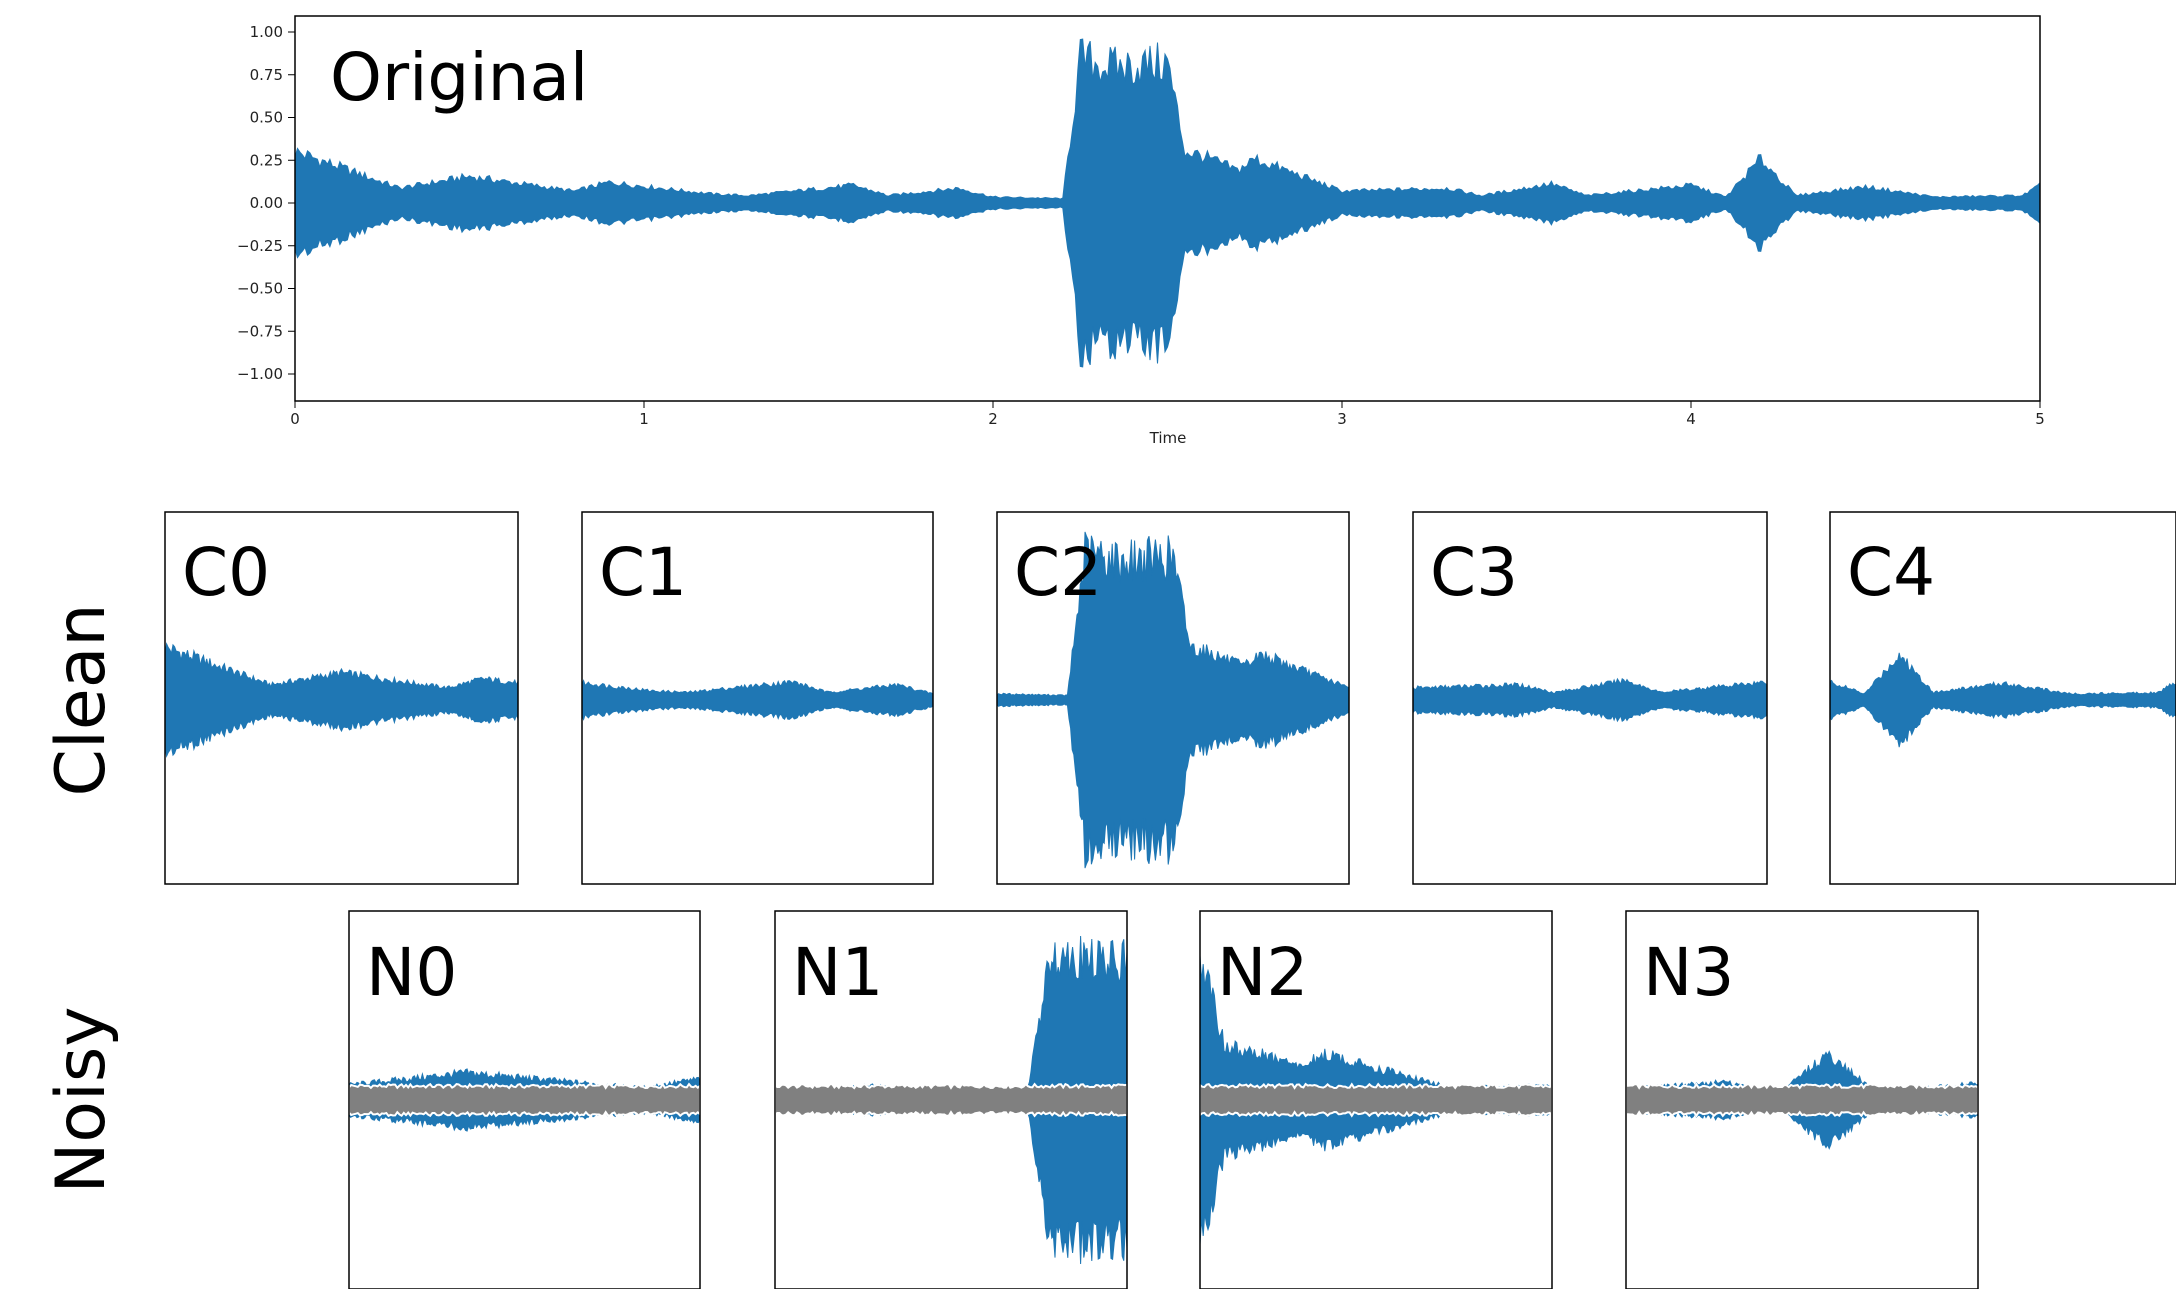  What do you see at coordinates (266, 118) in the screenshot?
I see `y-tick-label: 0.50` at bounding box center [266, 118].